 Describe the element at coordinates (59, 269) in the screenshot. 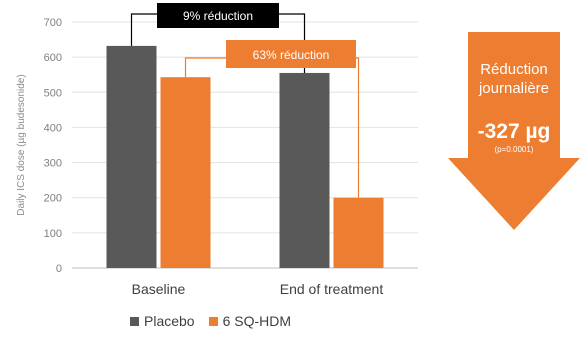

I see `y-tick-label: 0` at that location.